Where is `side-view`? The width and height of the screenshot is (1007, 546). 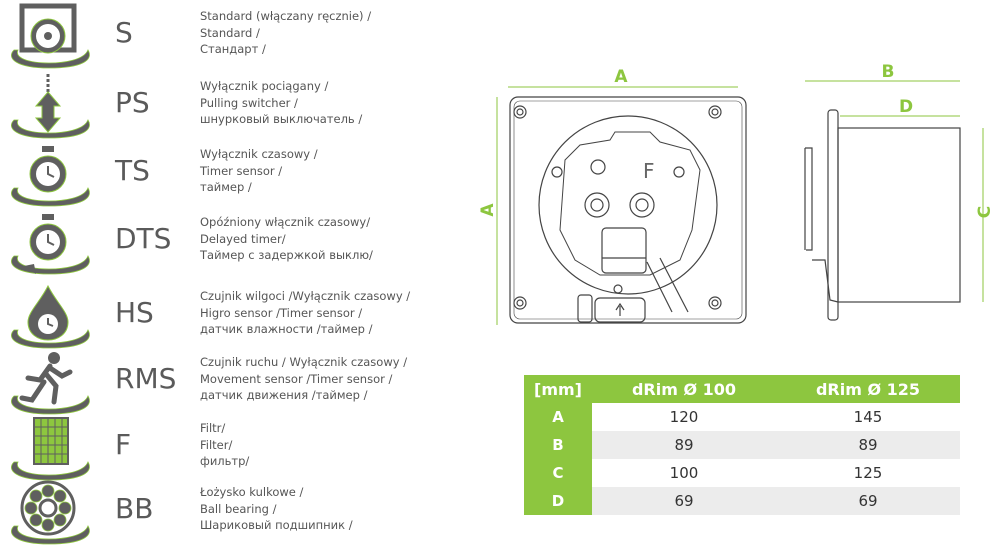 side-view is located at coordinates (882, 215).